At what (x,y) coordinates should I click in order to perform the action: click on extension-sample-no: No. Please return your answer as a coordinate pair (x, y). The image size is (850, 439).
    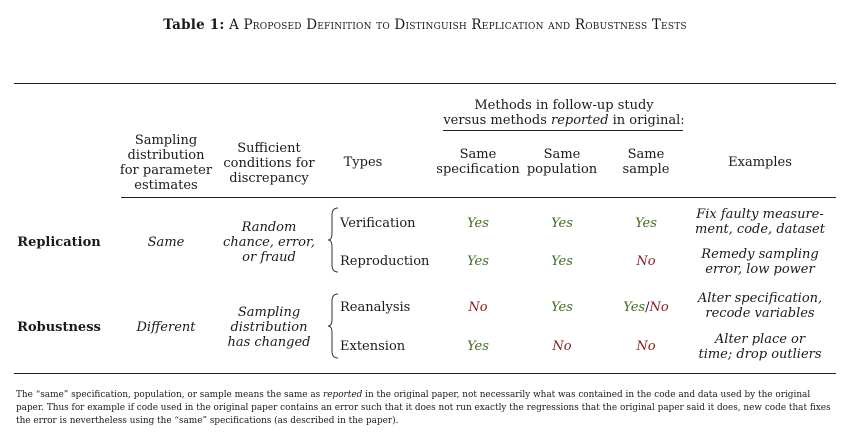
    Looking at the image, I should click on (646, 346).